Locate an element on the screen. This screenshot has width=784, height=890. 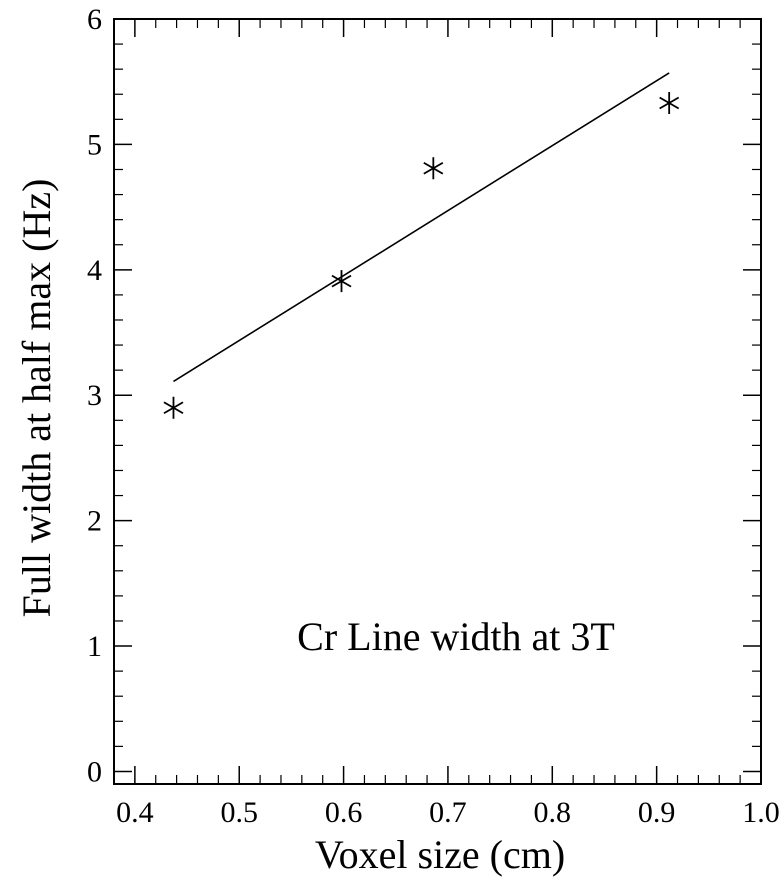
x-tick-label: 0.5 is located at coordinates (239, 812).